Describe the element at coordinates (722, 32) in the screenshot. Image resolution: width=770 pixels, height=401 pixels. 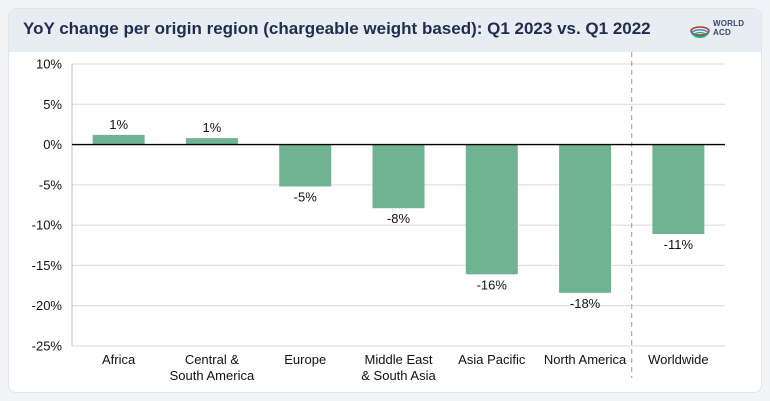
I see `logo-line-2: ACD` at that location.